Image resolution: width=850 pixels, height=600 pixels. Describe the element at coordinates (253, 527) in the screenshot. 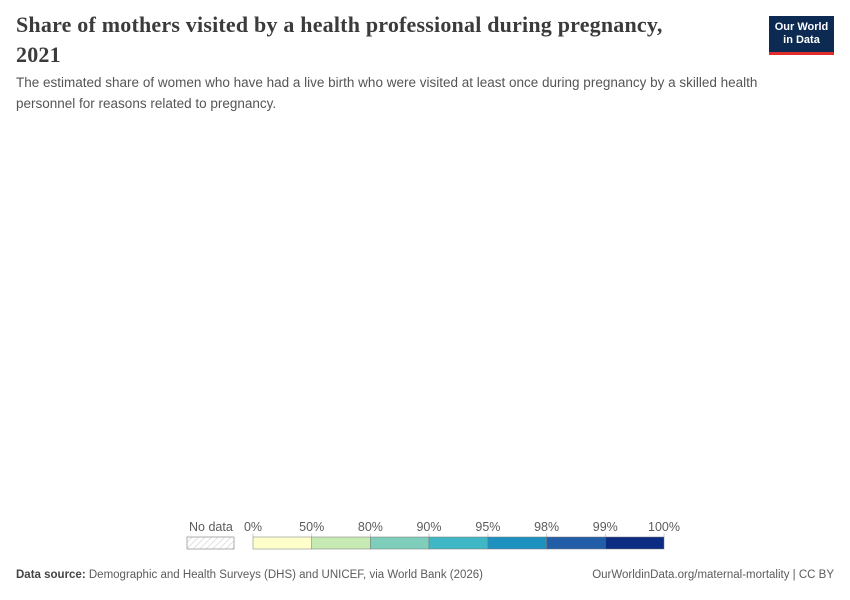

I see `svg-text: 0%` at that location.